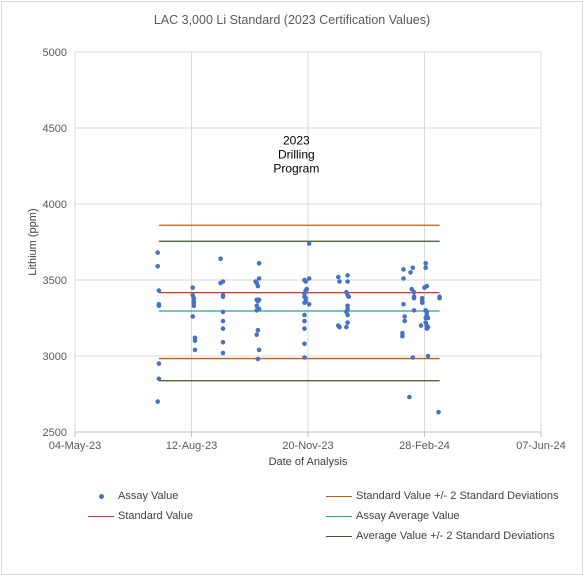 Image resolution: width=586 pixels, height=578 pixels. I want to click on legend-item: Standard Value +/- 2 Standard Deviations, so click(442, 496).